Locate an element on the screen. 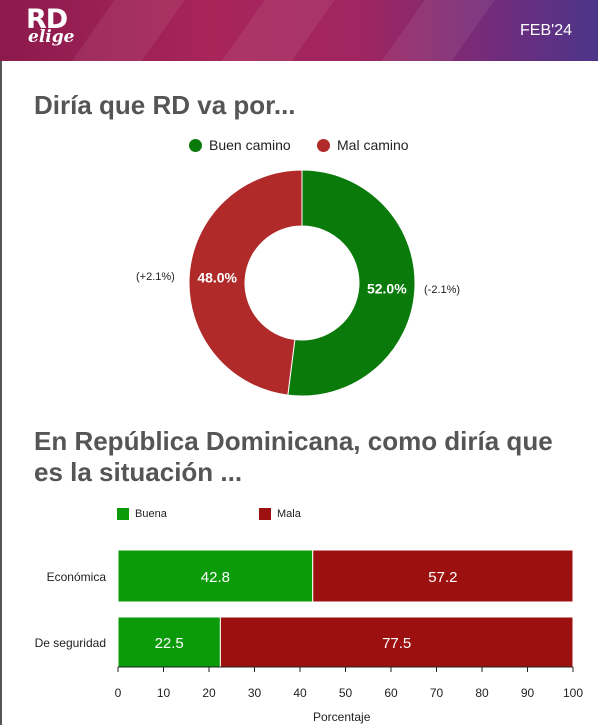 The height and width of the screenshot is (725, 598). change-good: (-2.1%) is located at coordinates (442, 290).